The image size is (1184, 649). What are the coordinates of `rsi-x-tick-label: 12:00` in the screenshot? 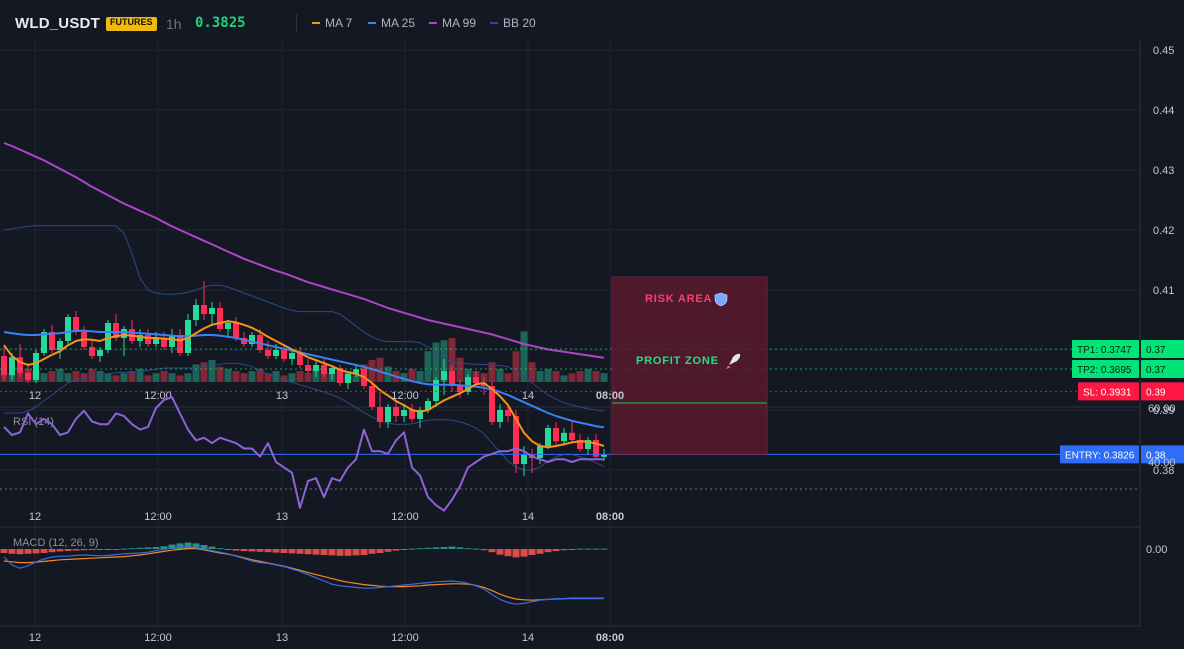 It's located at (405, 517).